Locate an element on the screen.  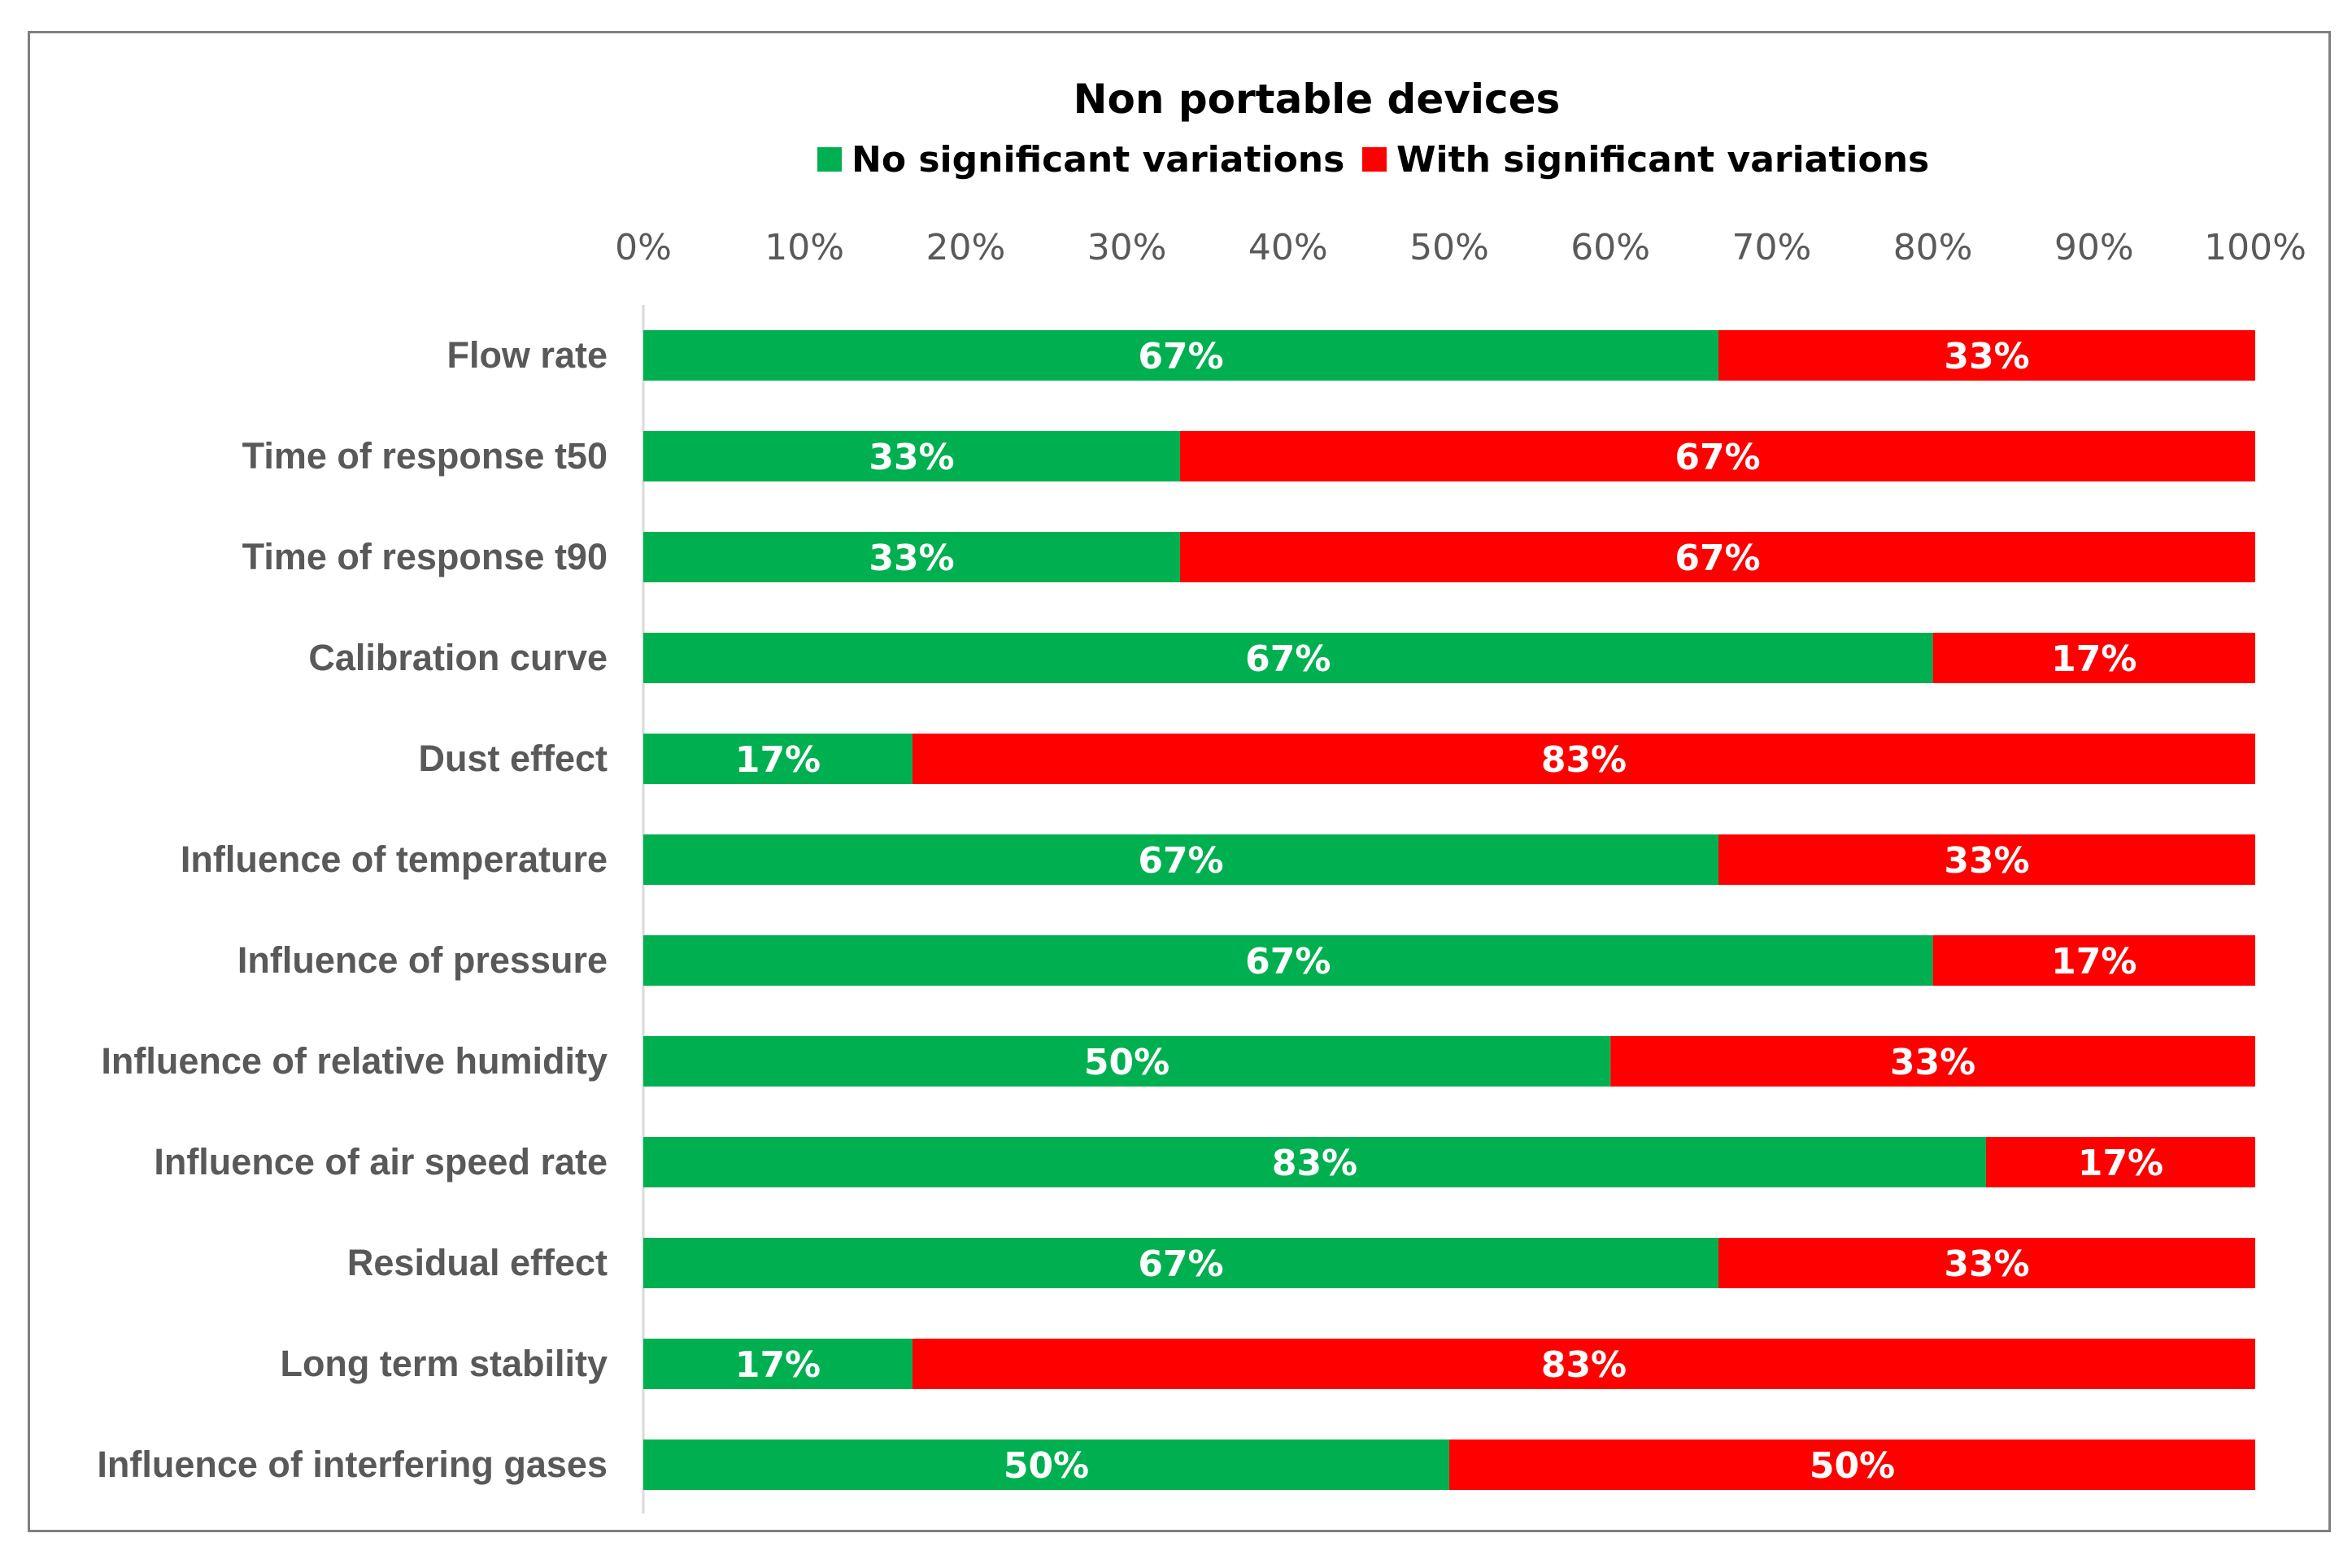
chart-title: Non portable devices is located at coordinates (1317, 99).